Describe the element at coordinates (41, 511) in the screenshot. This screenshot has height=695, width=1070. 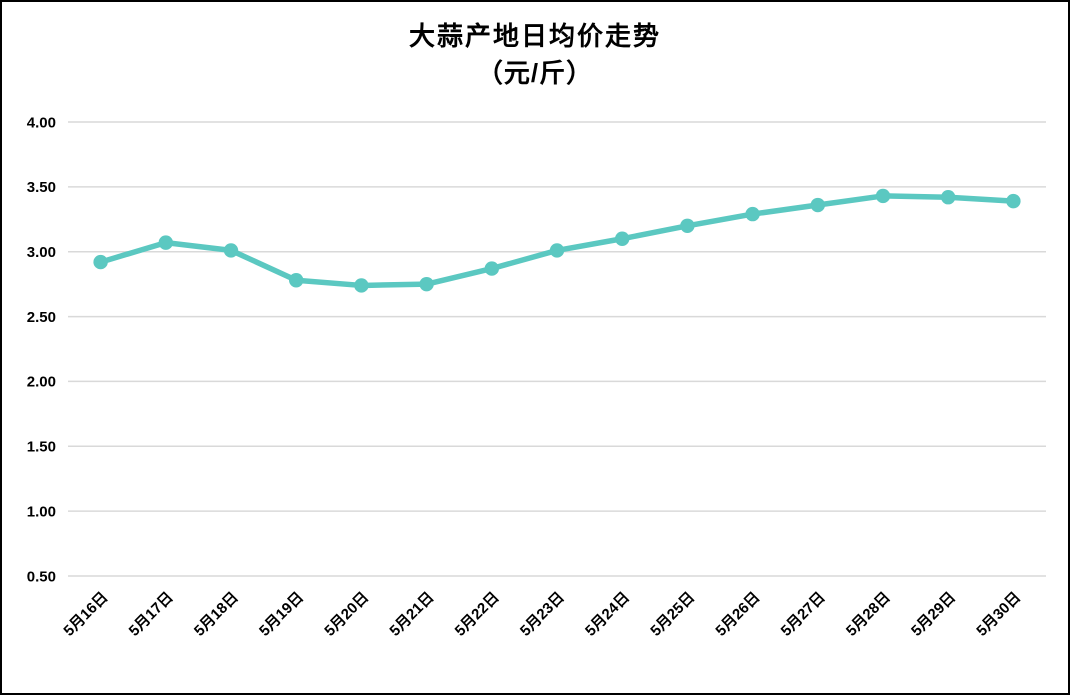
I see `y-axis-tick-label: 1.00` at that location.